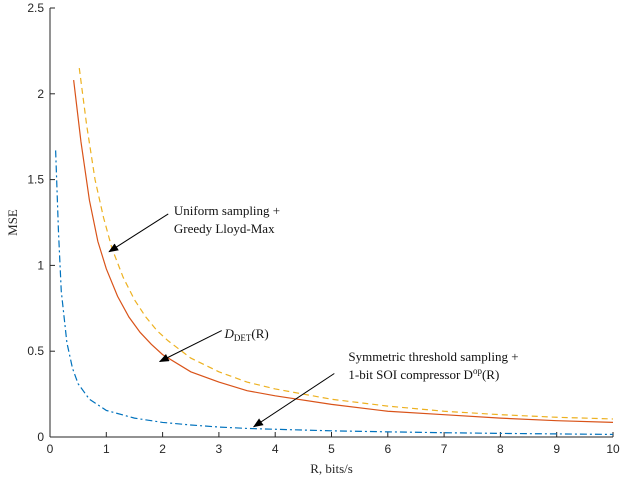 Image resolution: width=621 pixels, height=479 pixels. Describe the element at coordinates (243, 338) in the screenshot. I see `ddet-subscript: DET` at that location.